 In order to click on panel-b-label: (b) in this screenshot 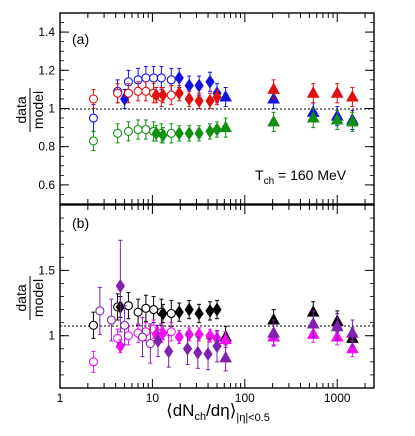, I will do `click(80, 223)`.